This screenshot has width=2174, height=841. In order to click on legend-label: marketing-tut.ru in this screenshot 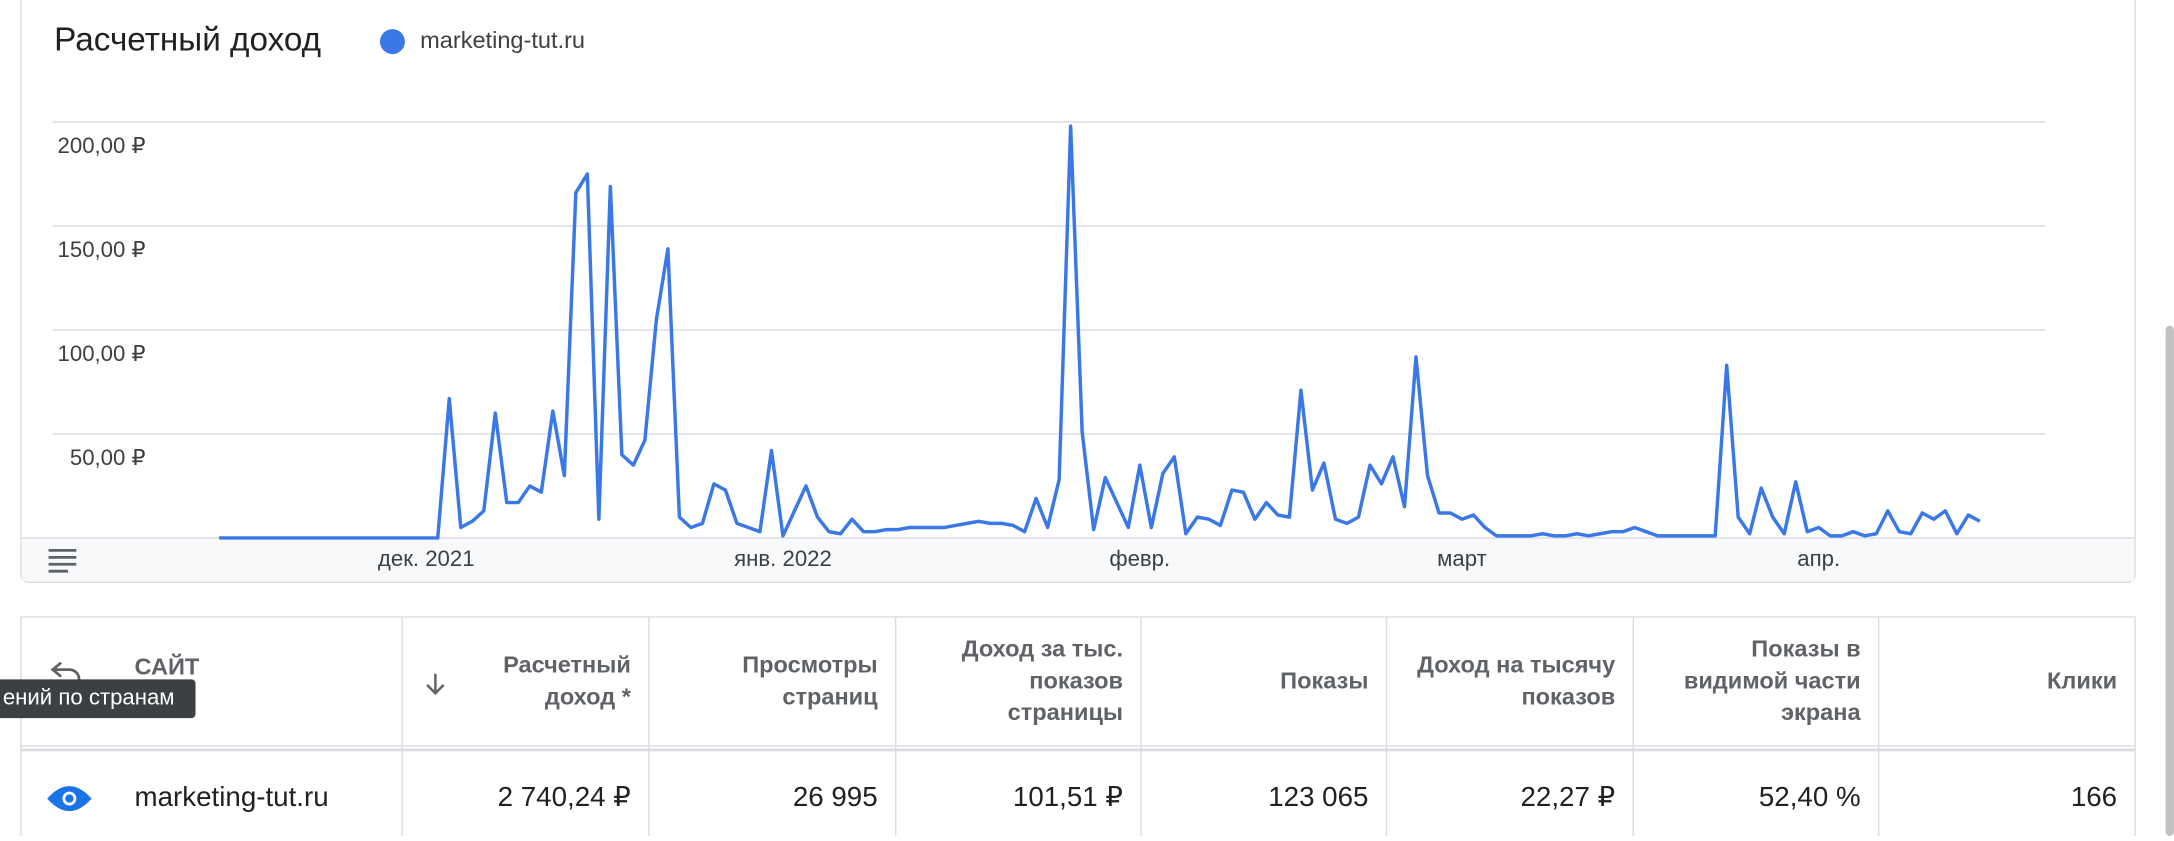, I will do `click(502, 40)`.